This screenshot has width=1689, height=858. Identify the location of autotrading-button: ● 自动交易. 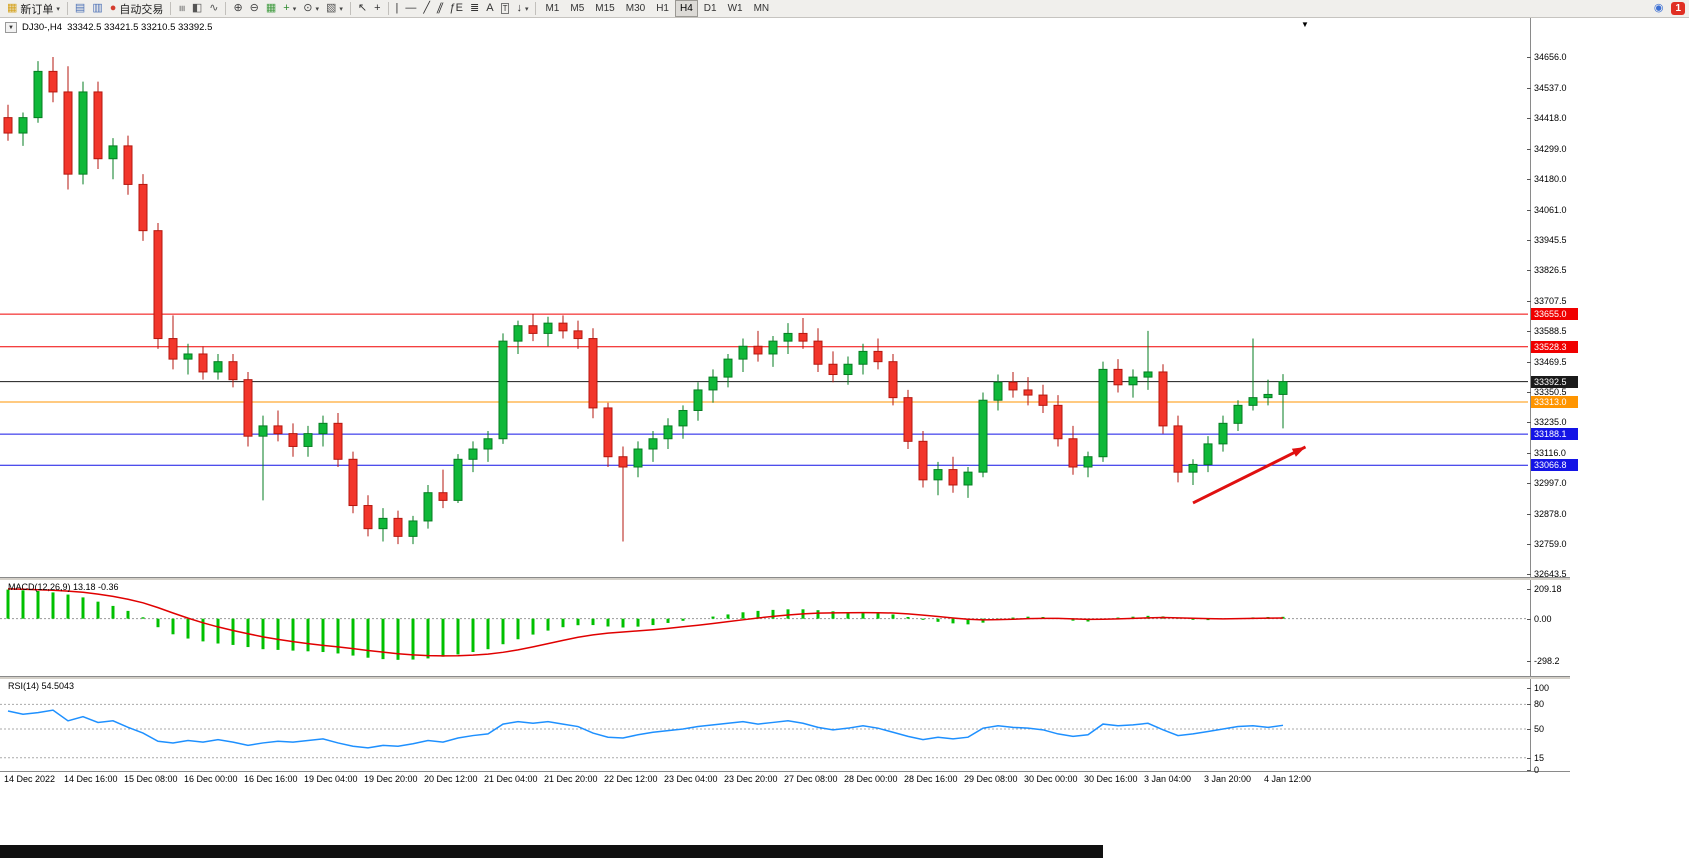
(137, 9).